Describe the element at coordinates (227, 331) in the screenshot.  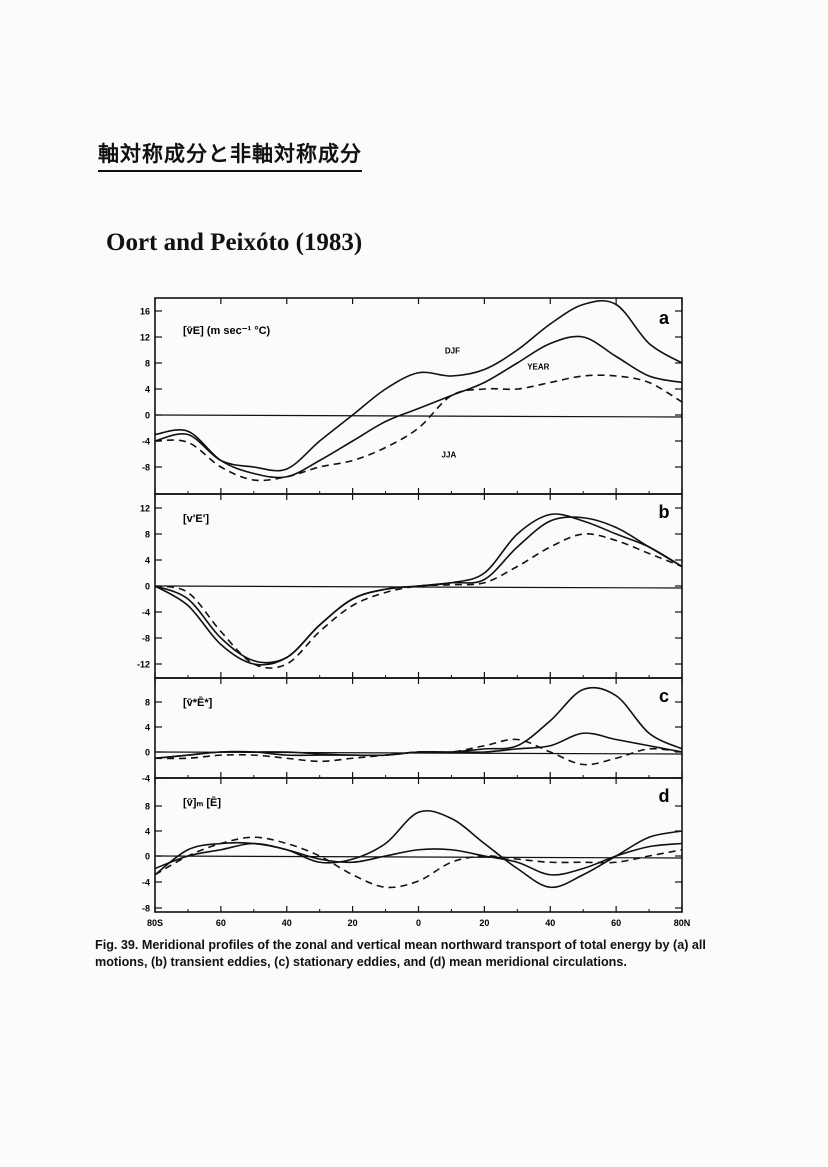
I see `panel-quantity-label: [v̄E] (m sec⁻¹ °C)` at that location.